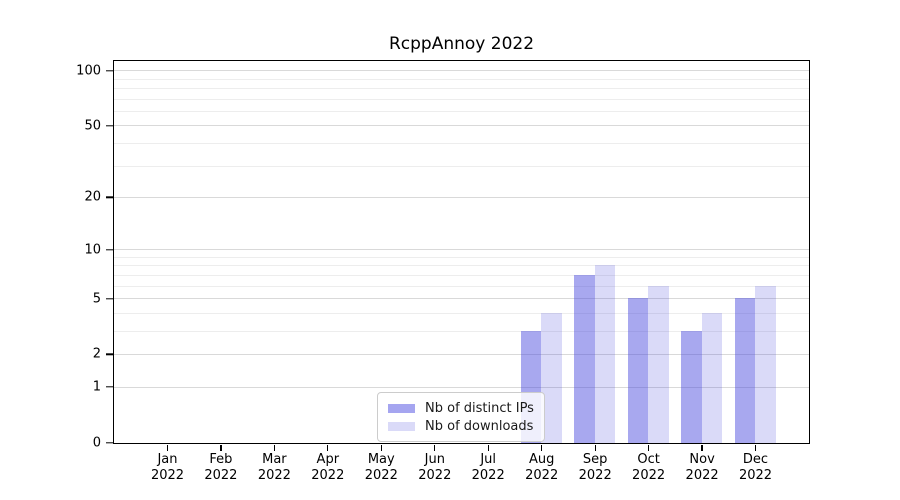  I want to click on bar-sep-nb-of-downloads, so click(605, 354).